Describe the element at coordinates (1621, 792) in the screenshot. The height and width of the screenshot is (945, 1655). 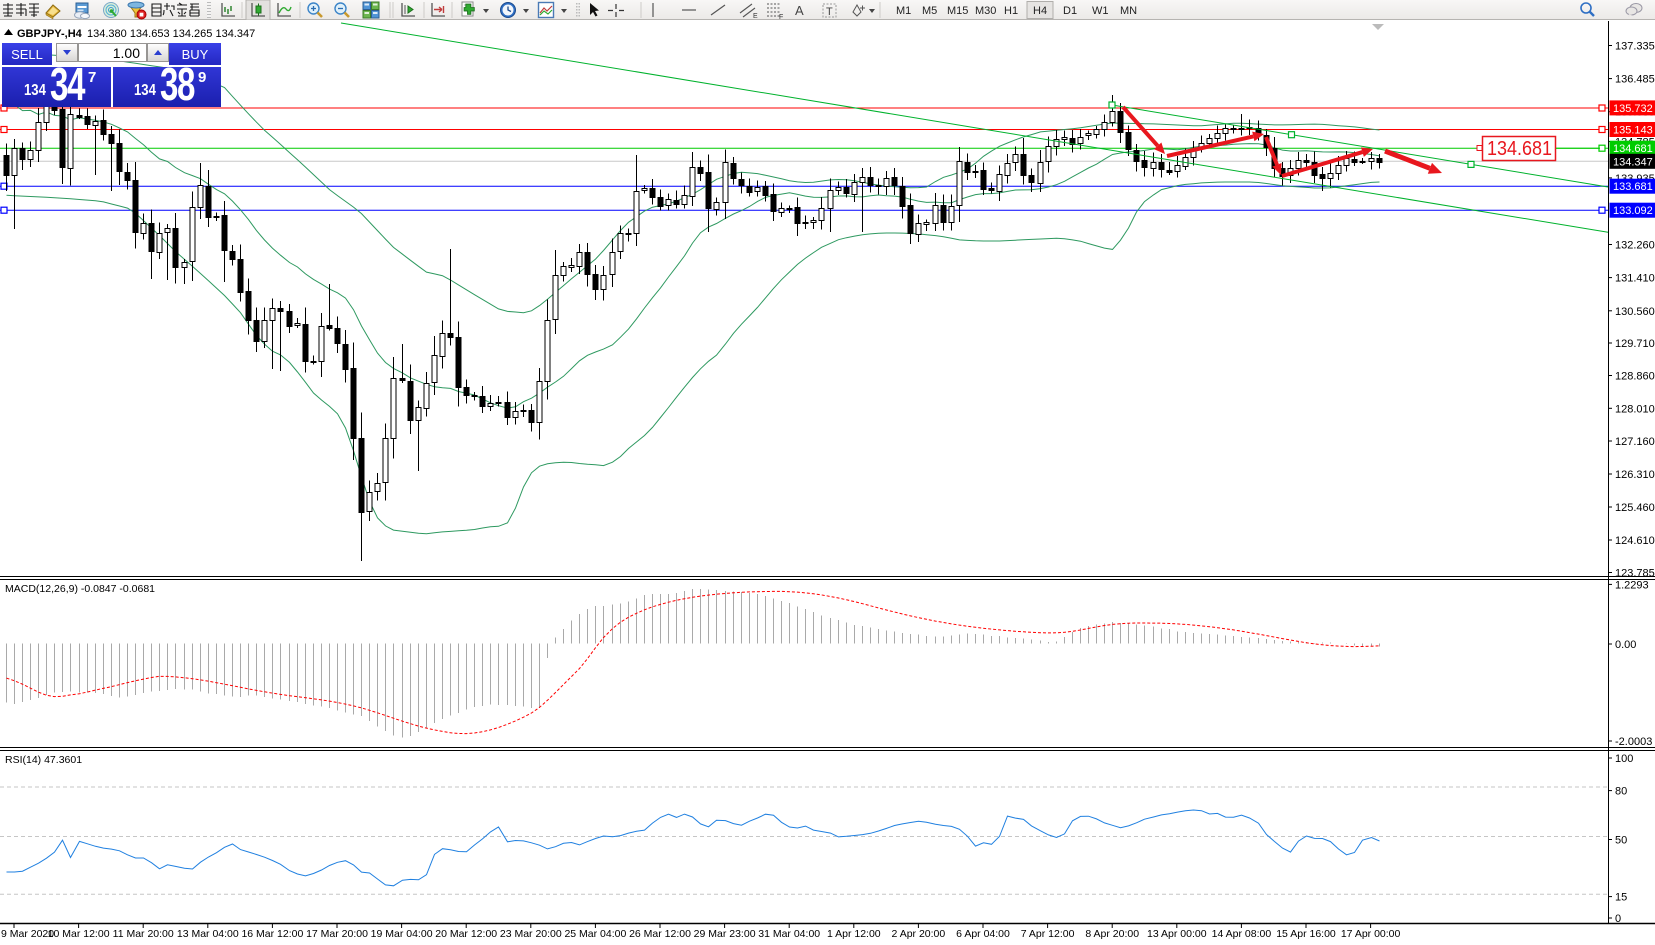
I see `svg-text: 80` at that location.